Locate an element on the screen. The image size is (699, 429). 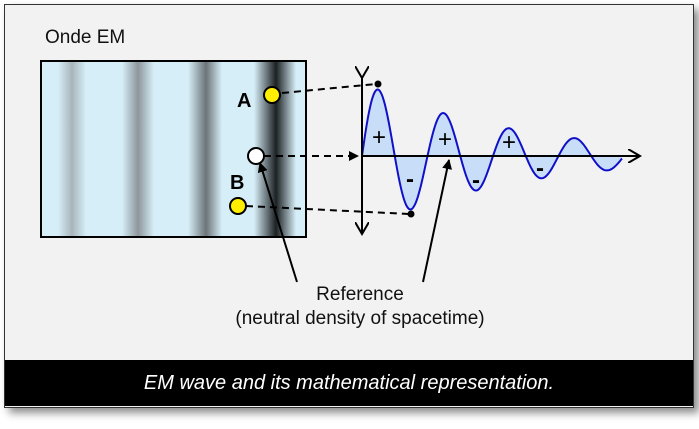
peak-dot is located at coordinates (378, 84).